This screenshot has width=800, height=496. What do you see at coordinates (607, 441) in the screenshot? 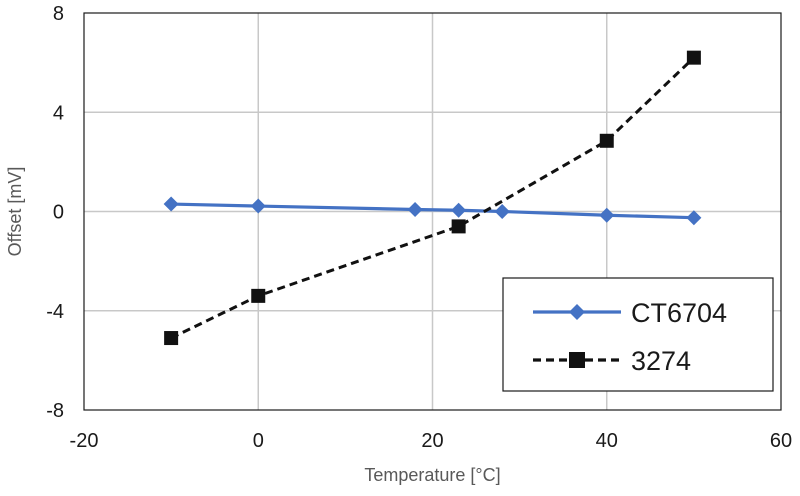
I see `x-tick-label: 40` at bounding box center [607, 441].